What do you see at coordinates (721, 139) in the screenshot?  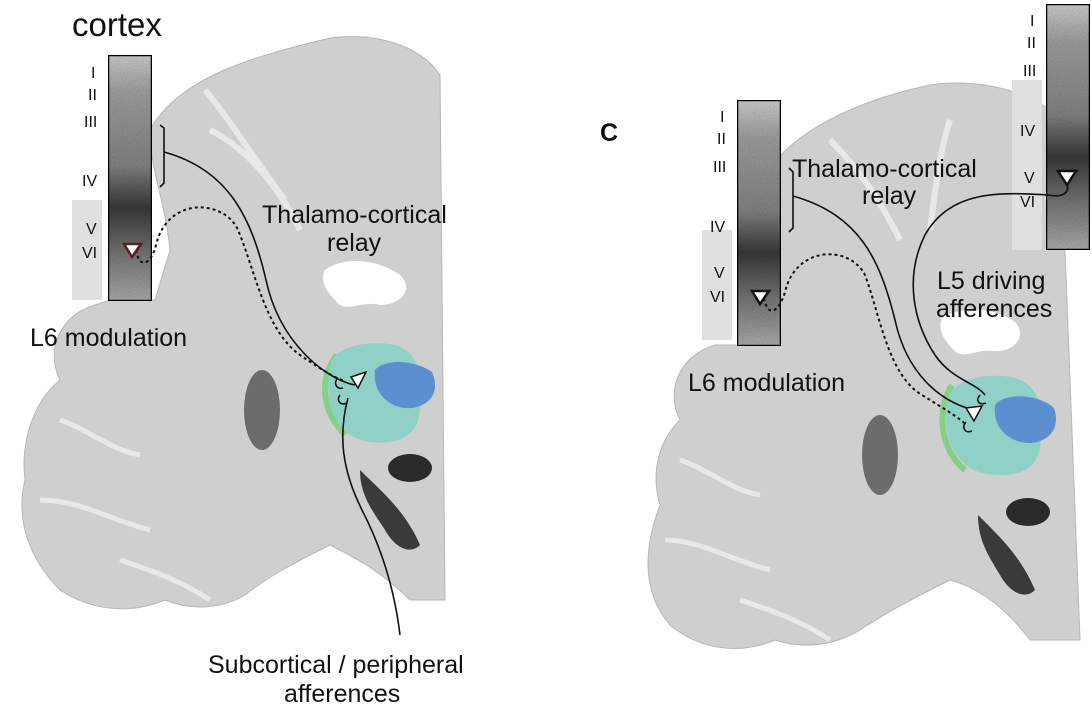 I see `right-a-layer-II: II` at bounding box center [721, 139].